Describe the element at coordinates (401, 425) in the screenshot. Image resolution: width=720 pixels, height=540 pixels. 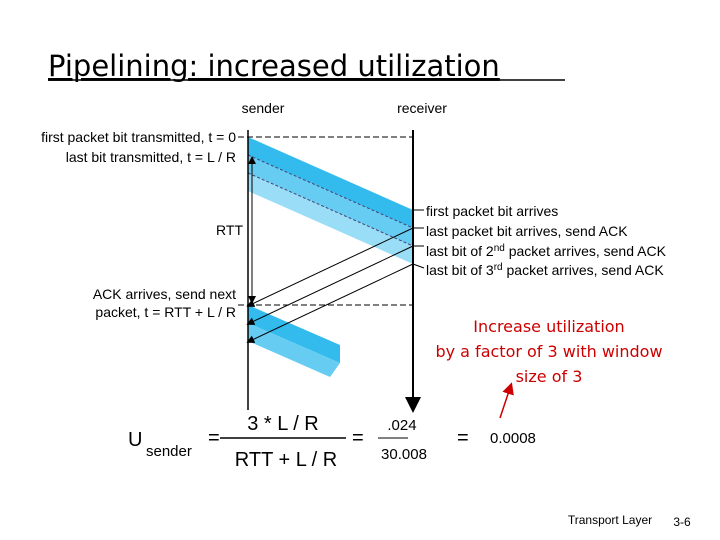
I see `formula-num: .024` at that location.